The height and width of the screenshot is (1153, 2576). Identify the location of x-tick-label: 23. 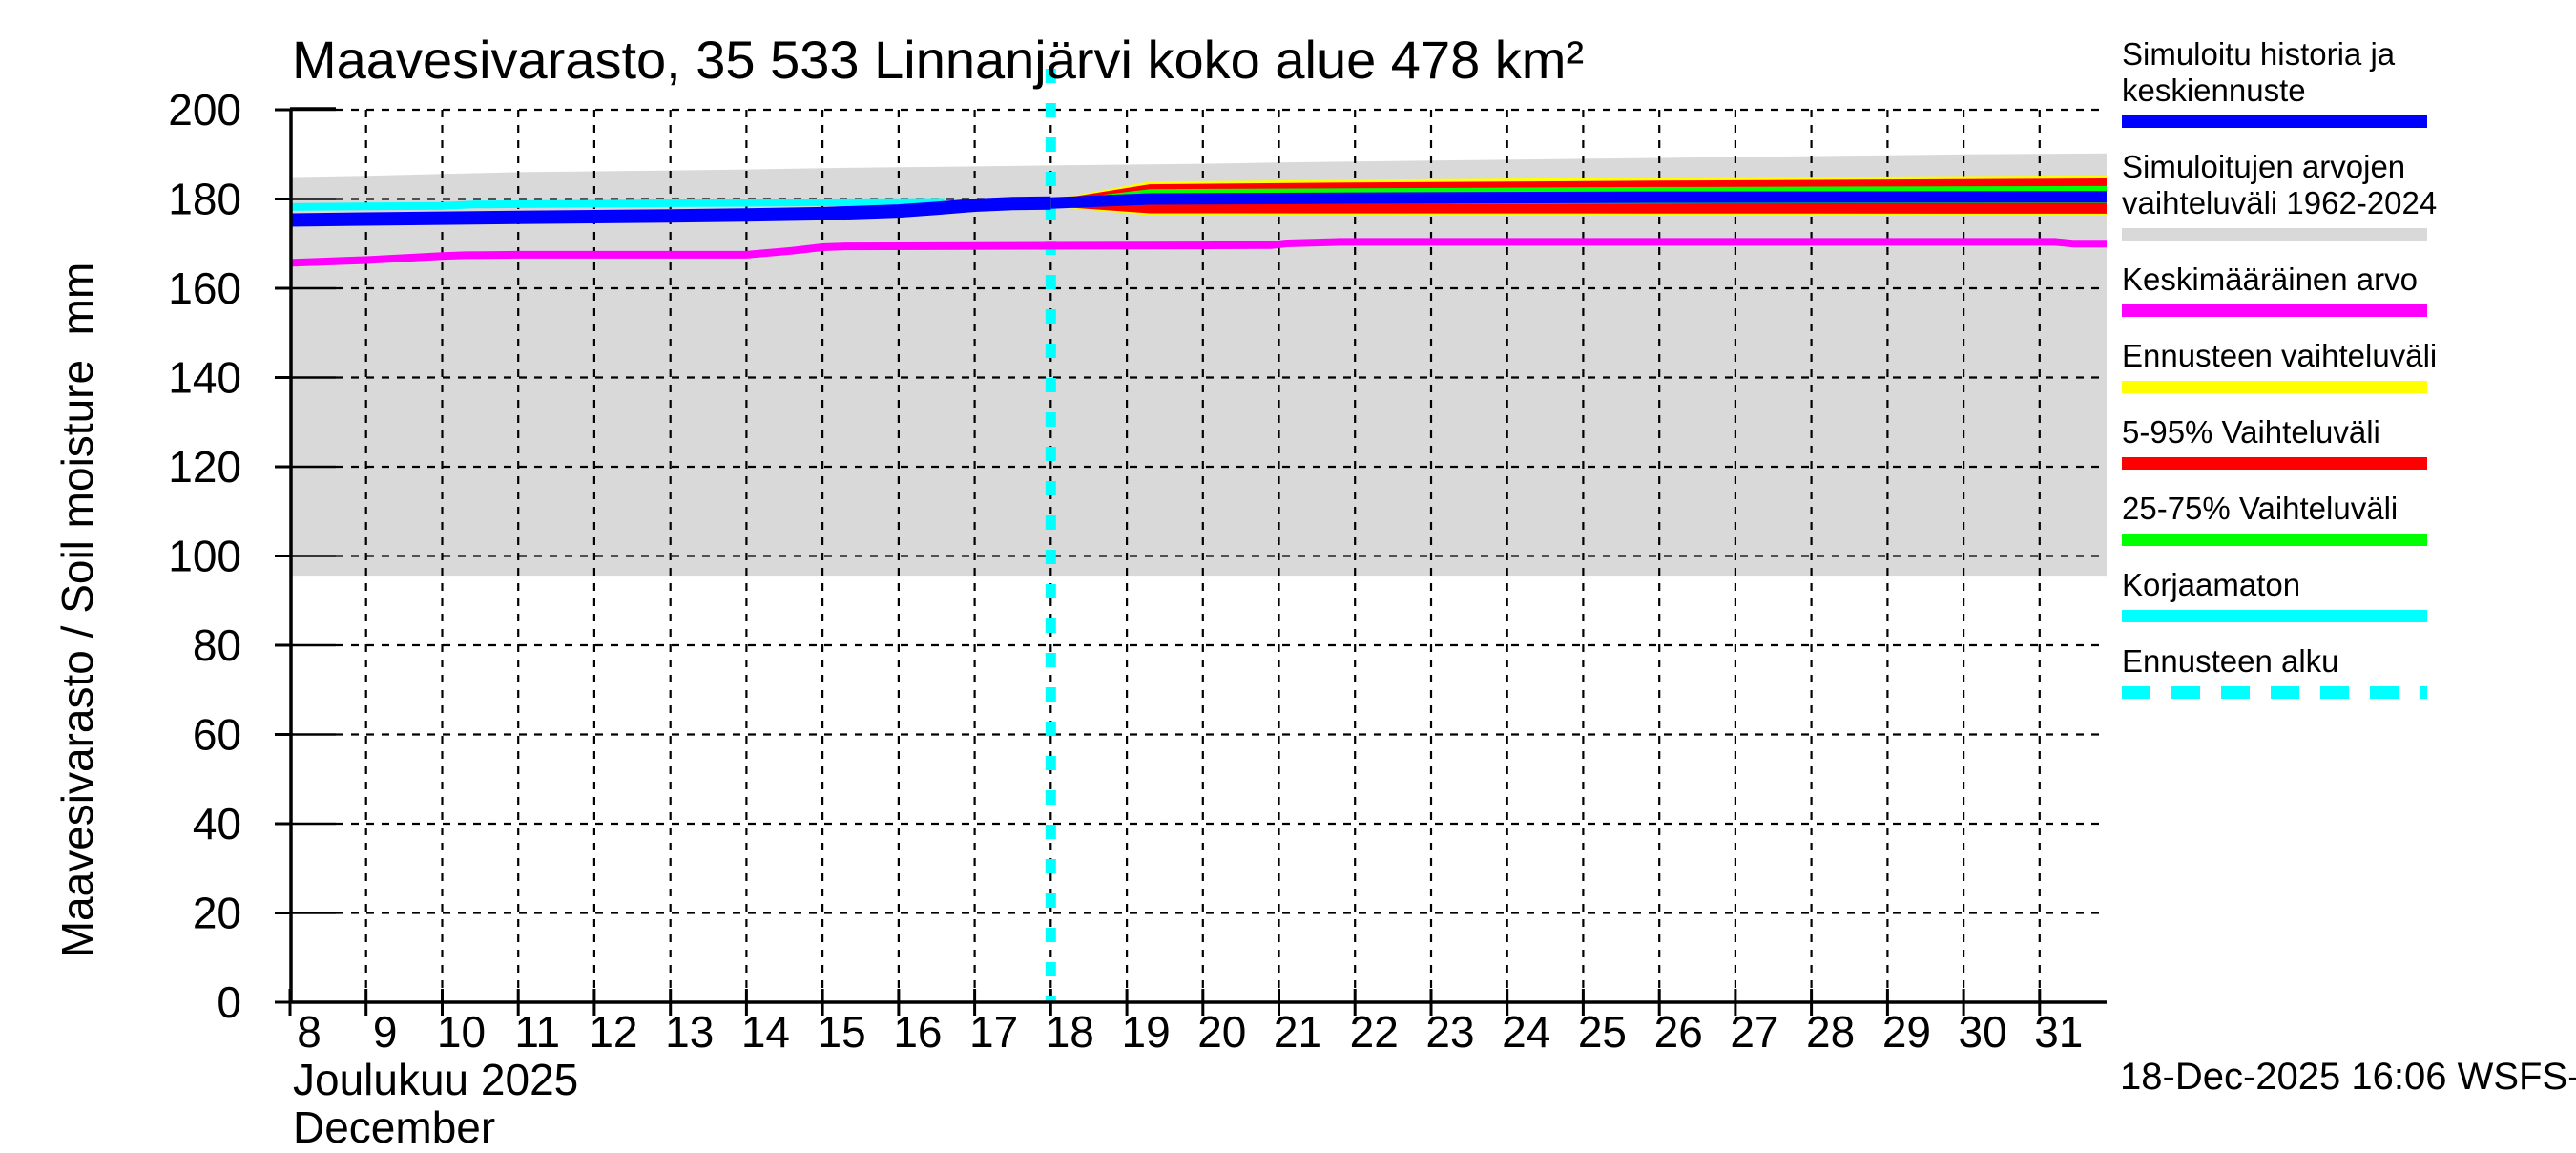
(1449, 1032).